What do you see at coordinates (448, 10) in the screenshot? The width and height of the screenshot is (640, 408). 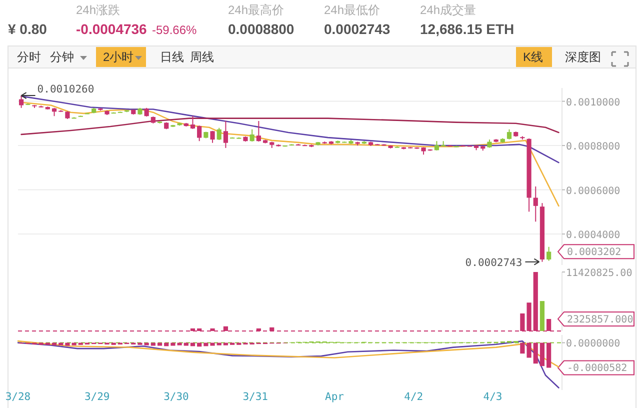 I see `text: 24h成交量` at bounding box center [448, 10].